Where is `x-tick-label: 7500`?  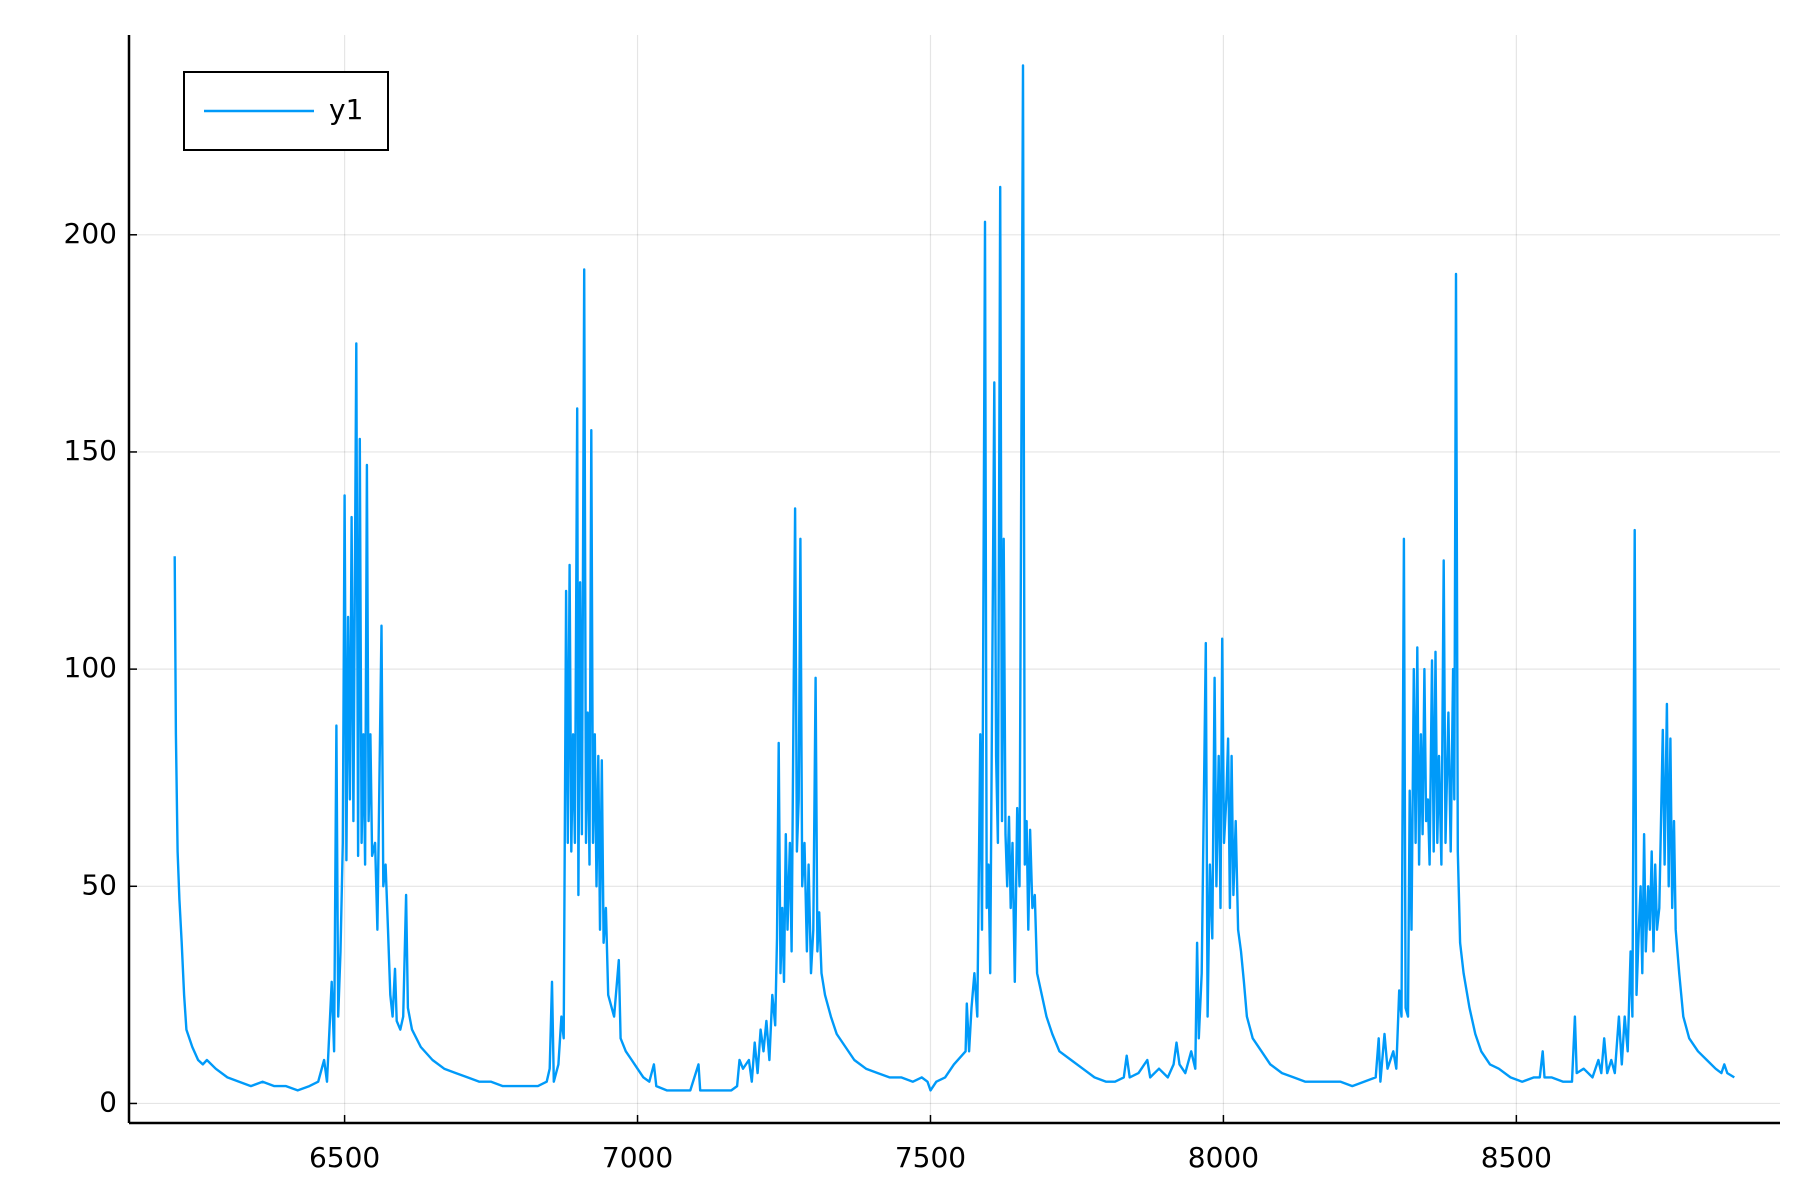
x-tick-label: 7500 is located at coordinates (930, 1157).